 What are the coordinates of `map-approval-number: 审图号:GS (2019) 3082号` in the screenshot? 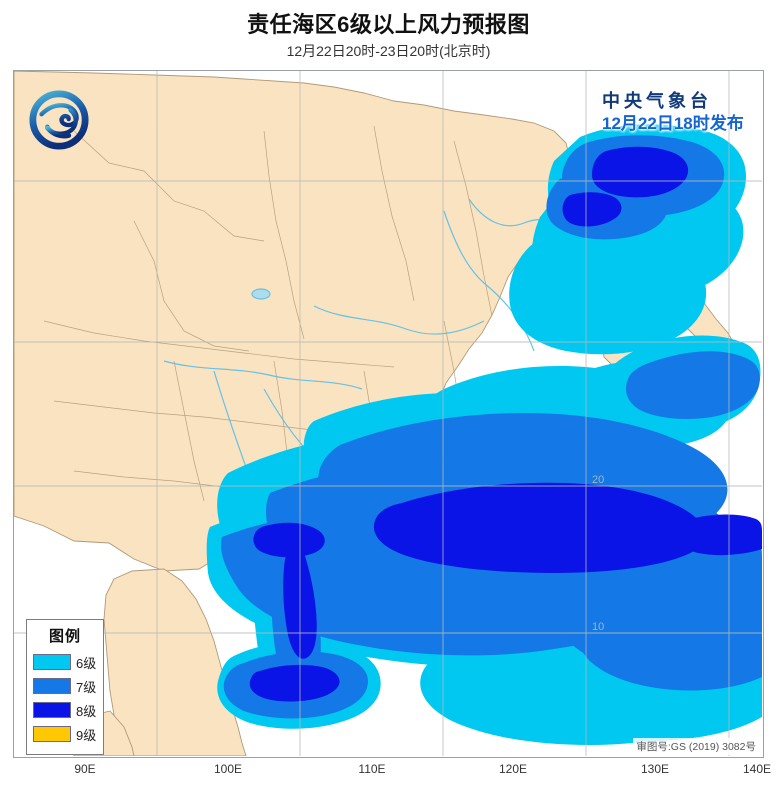 It's located at (696, 746).